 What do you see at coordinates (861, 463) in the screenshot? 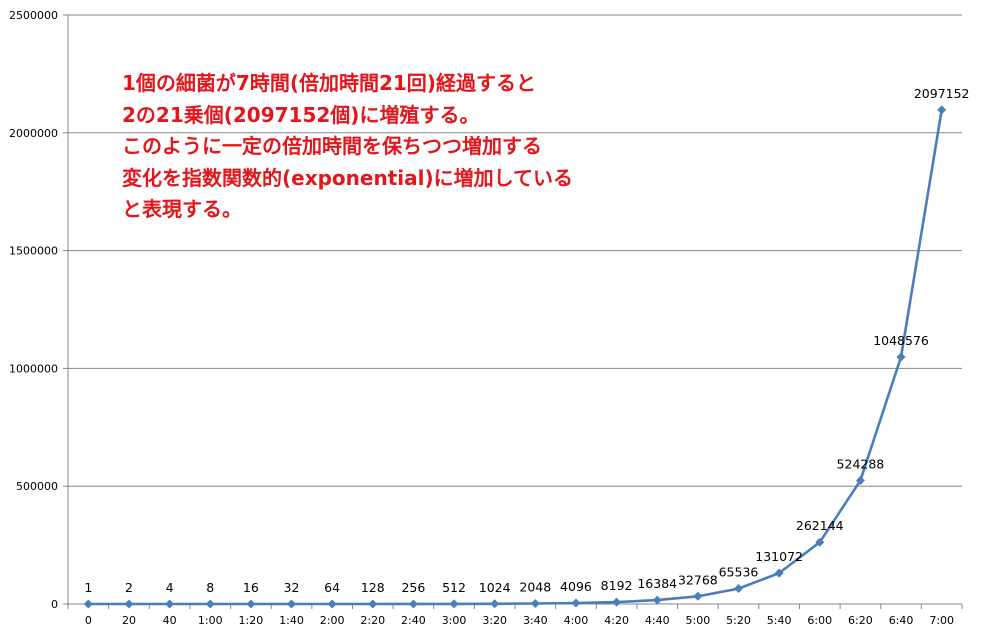
I see `data-label: 524288` at bounding box center [861, 463].